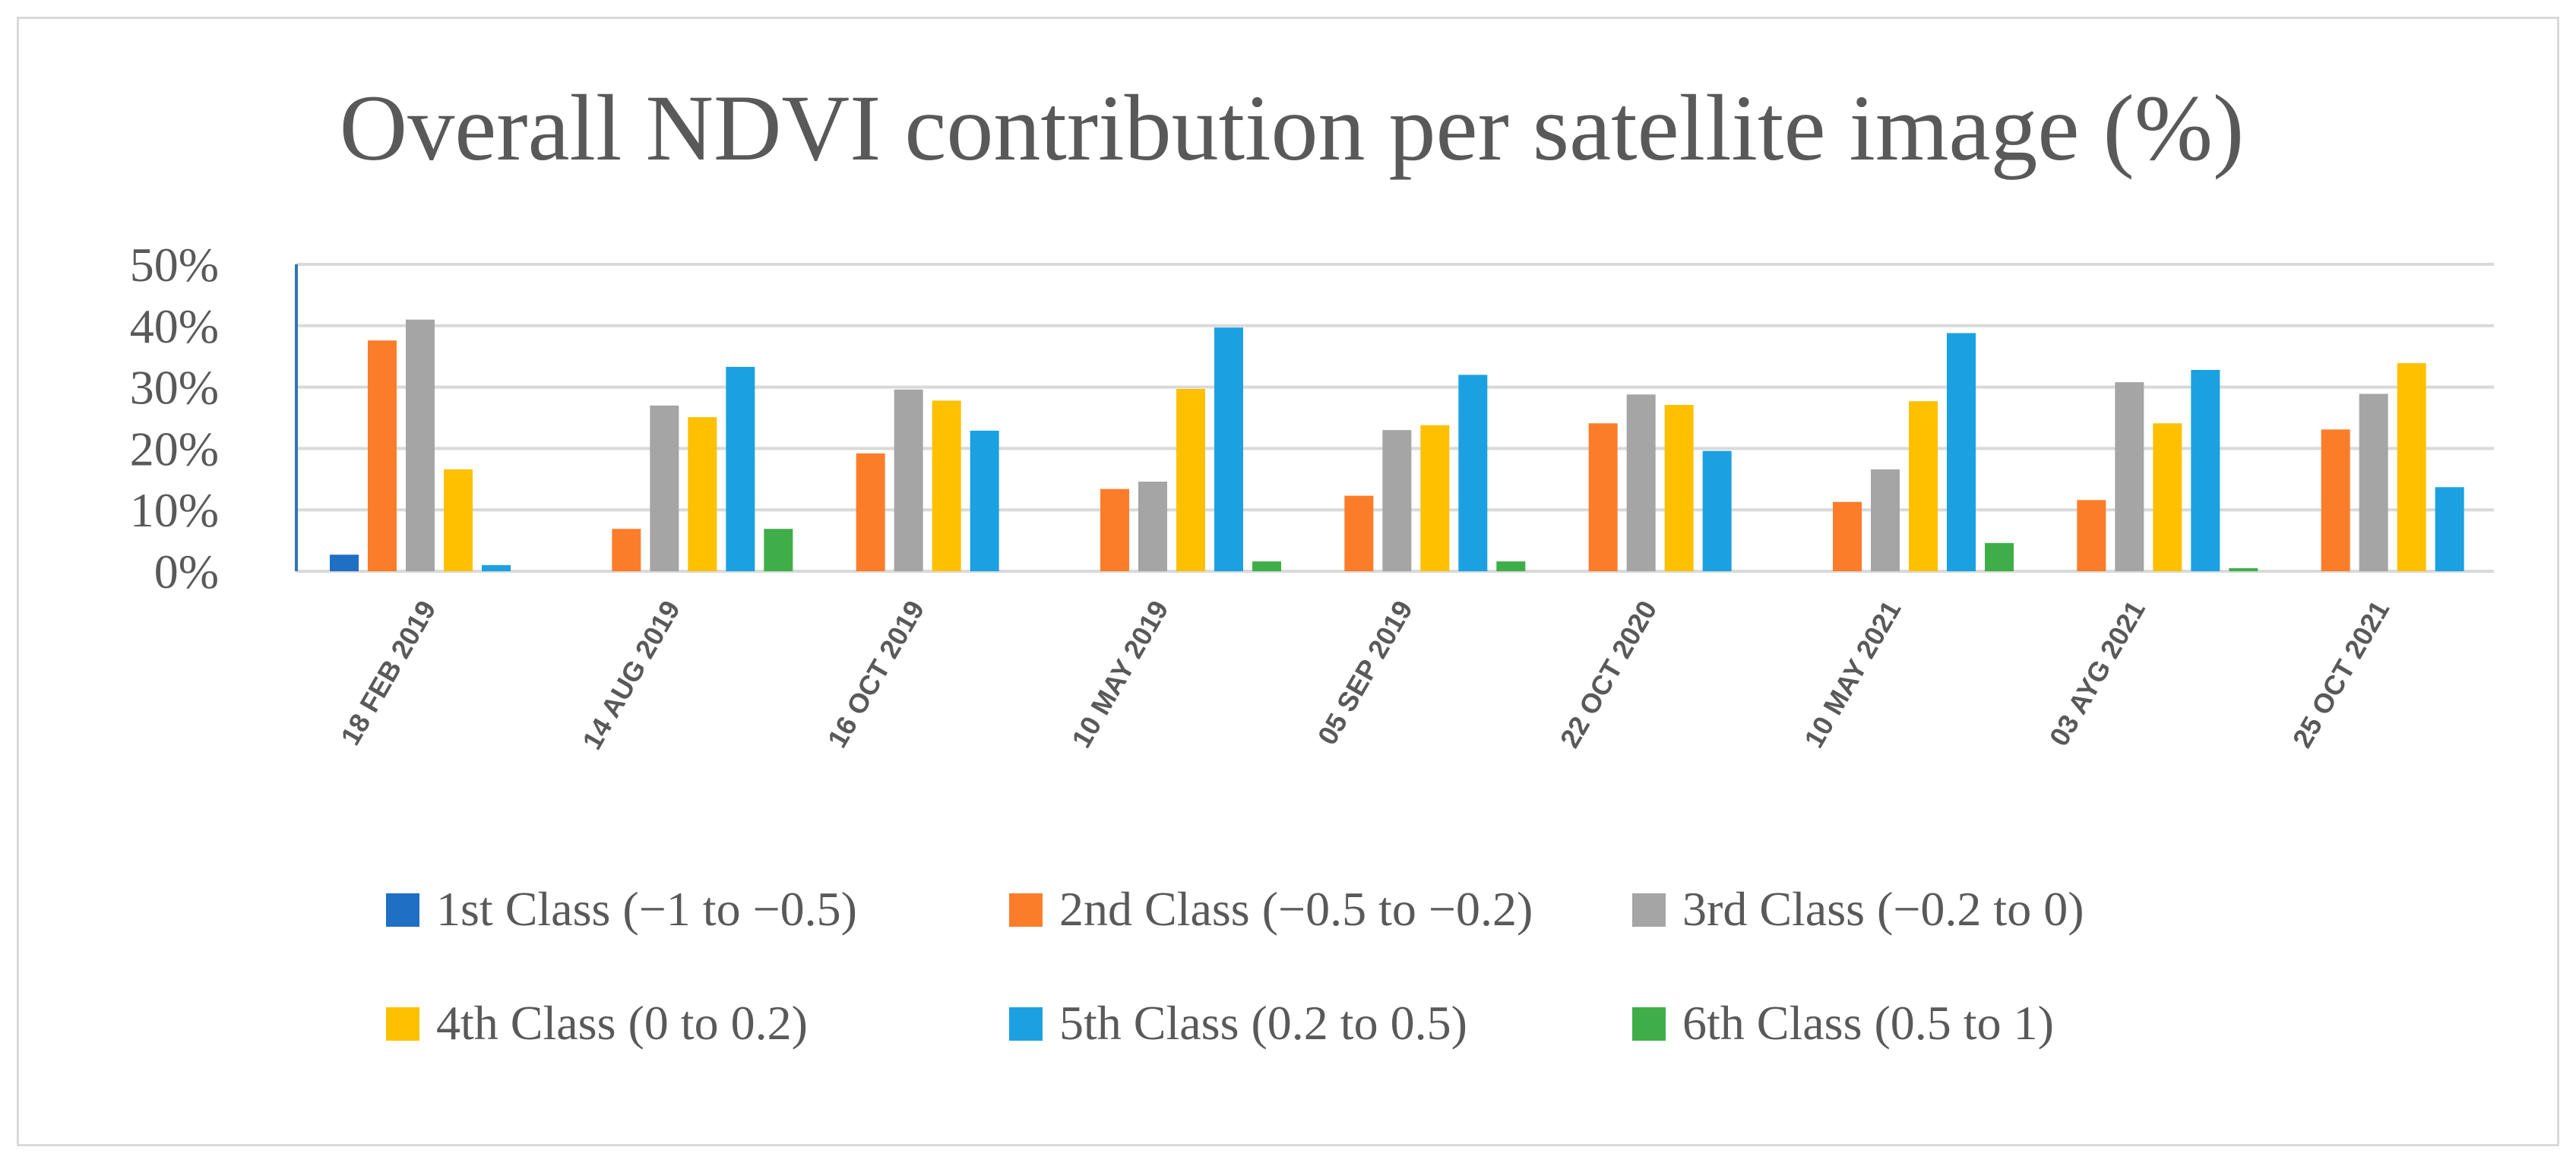  I want to click on legend-label: 2nd Class (−0.5 to −0.2), so click(1296, 909).